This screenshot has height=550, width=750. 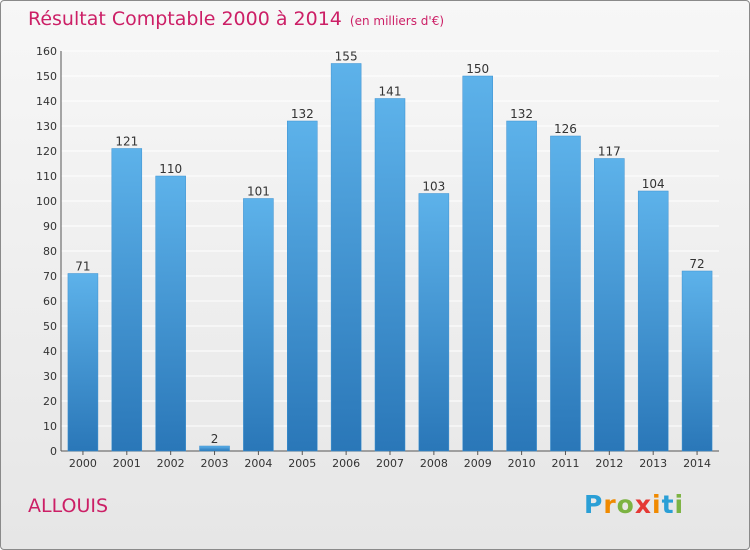 What do you see at coordinates (346, 57) in the screenshot?
I see `data-label: 155` at bounding box center [346, 57].